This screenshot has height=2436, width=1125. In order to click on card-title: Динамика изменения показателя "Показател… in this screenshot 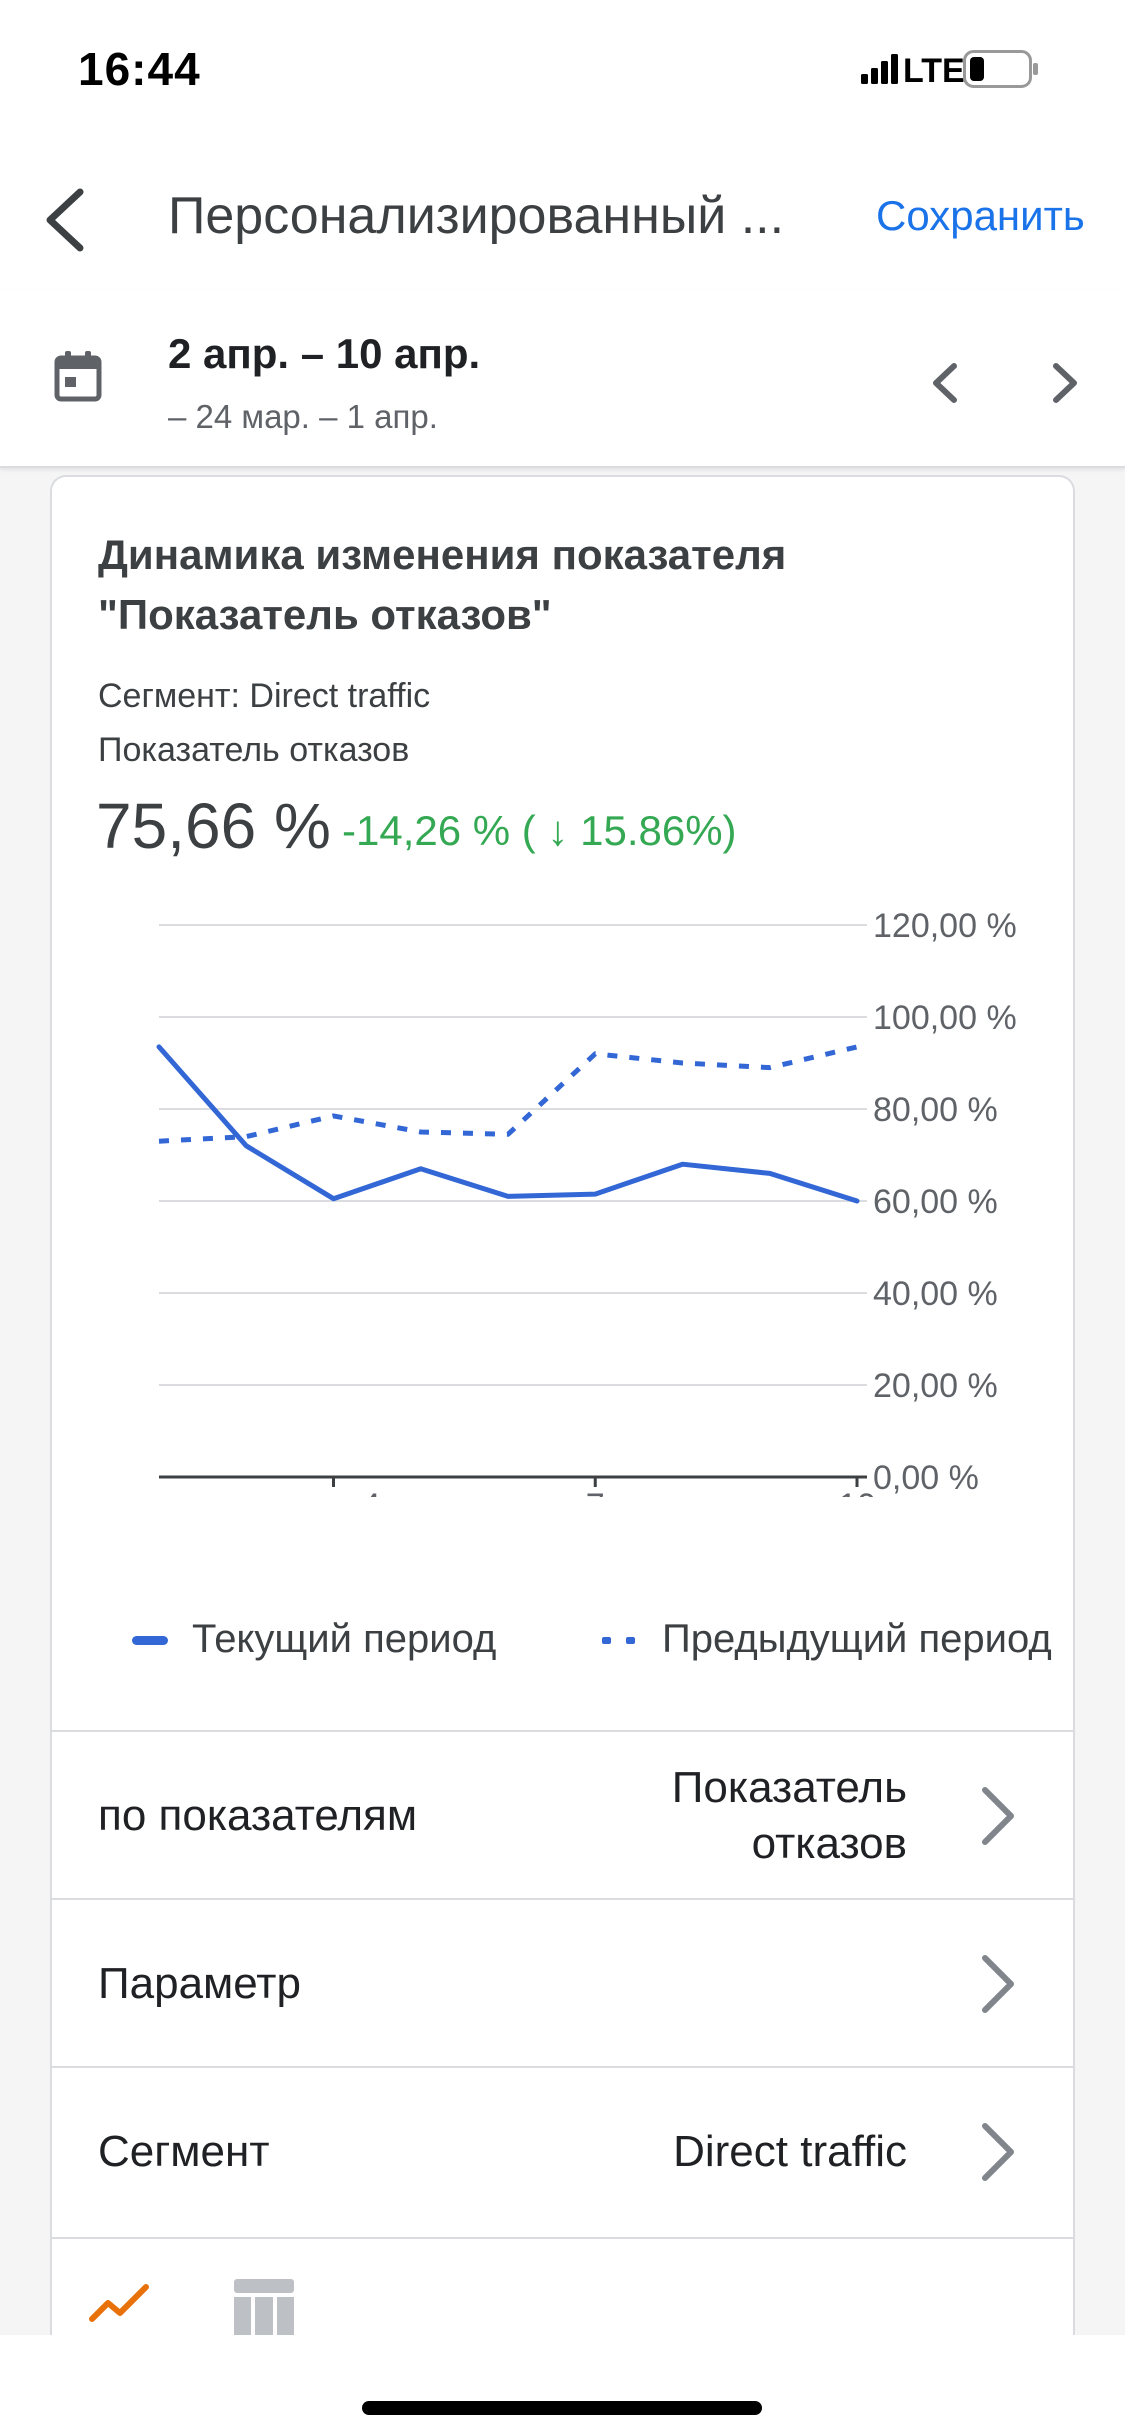, I will do `click(442, 584)`.